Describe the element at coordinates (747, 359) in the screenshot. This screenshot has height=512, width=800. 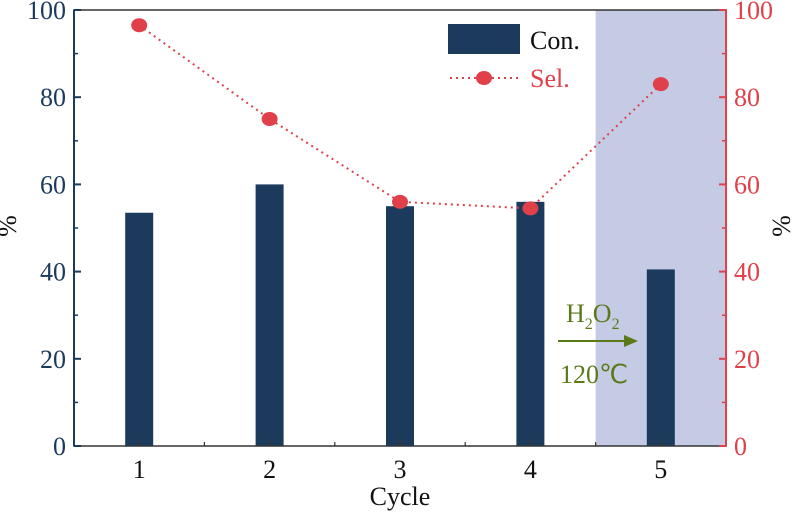
I see `right-tick-label-20: 20` at that location.